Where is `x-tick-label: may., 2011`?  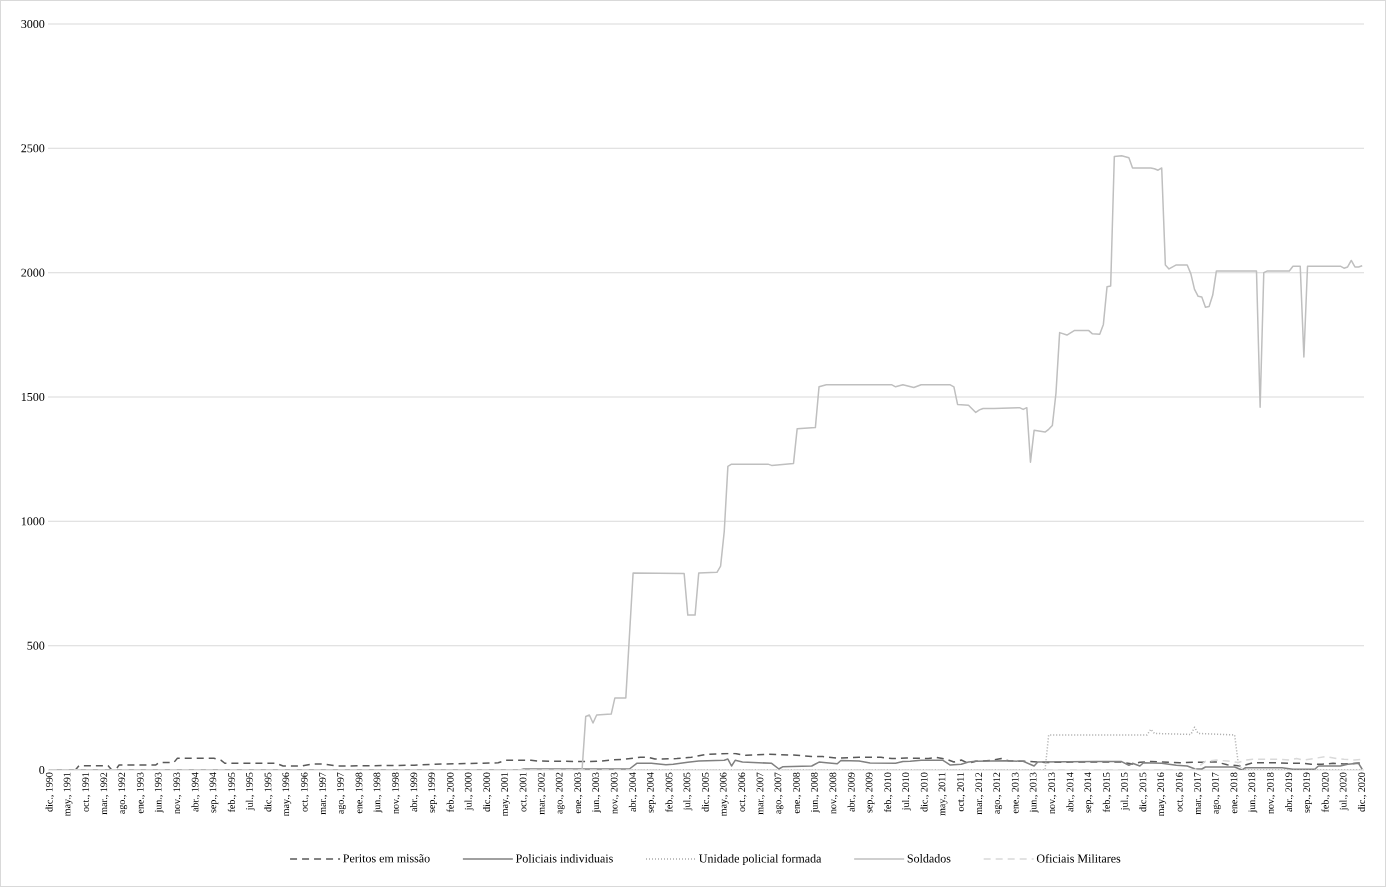 x-tick-label: may., 2011 is located at coordinates (943, 794).